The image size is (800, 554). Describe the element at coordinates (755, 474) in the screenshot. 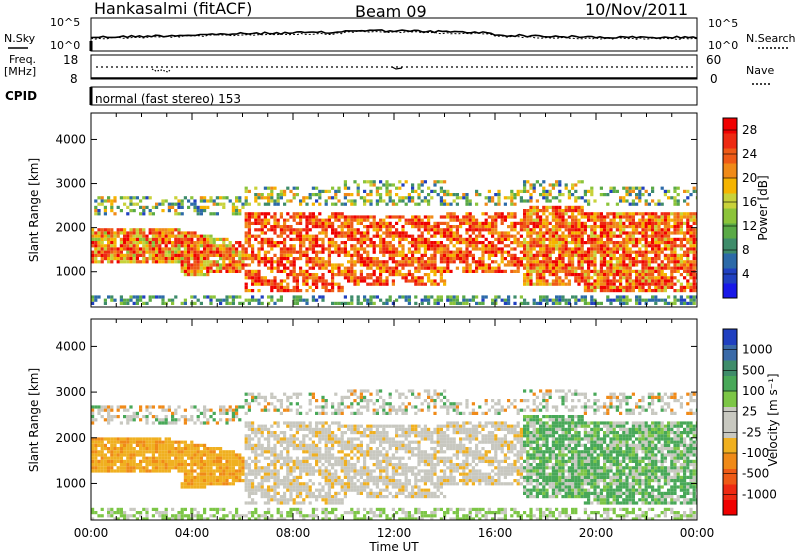

I see `colorbar-tick-label: -500` at that location.